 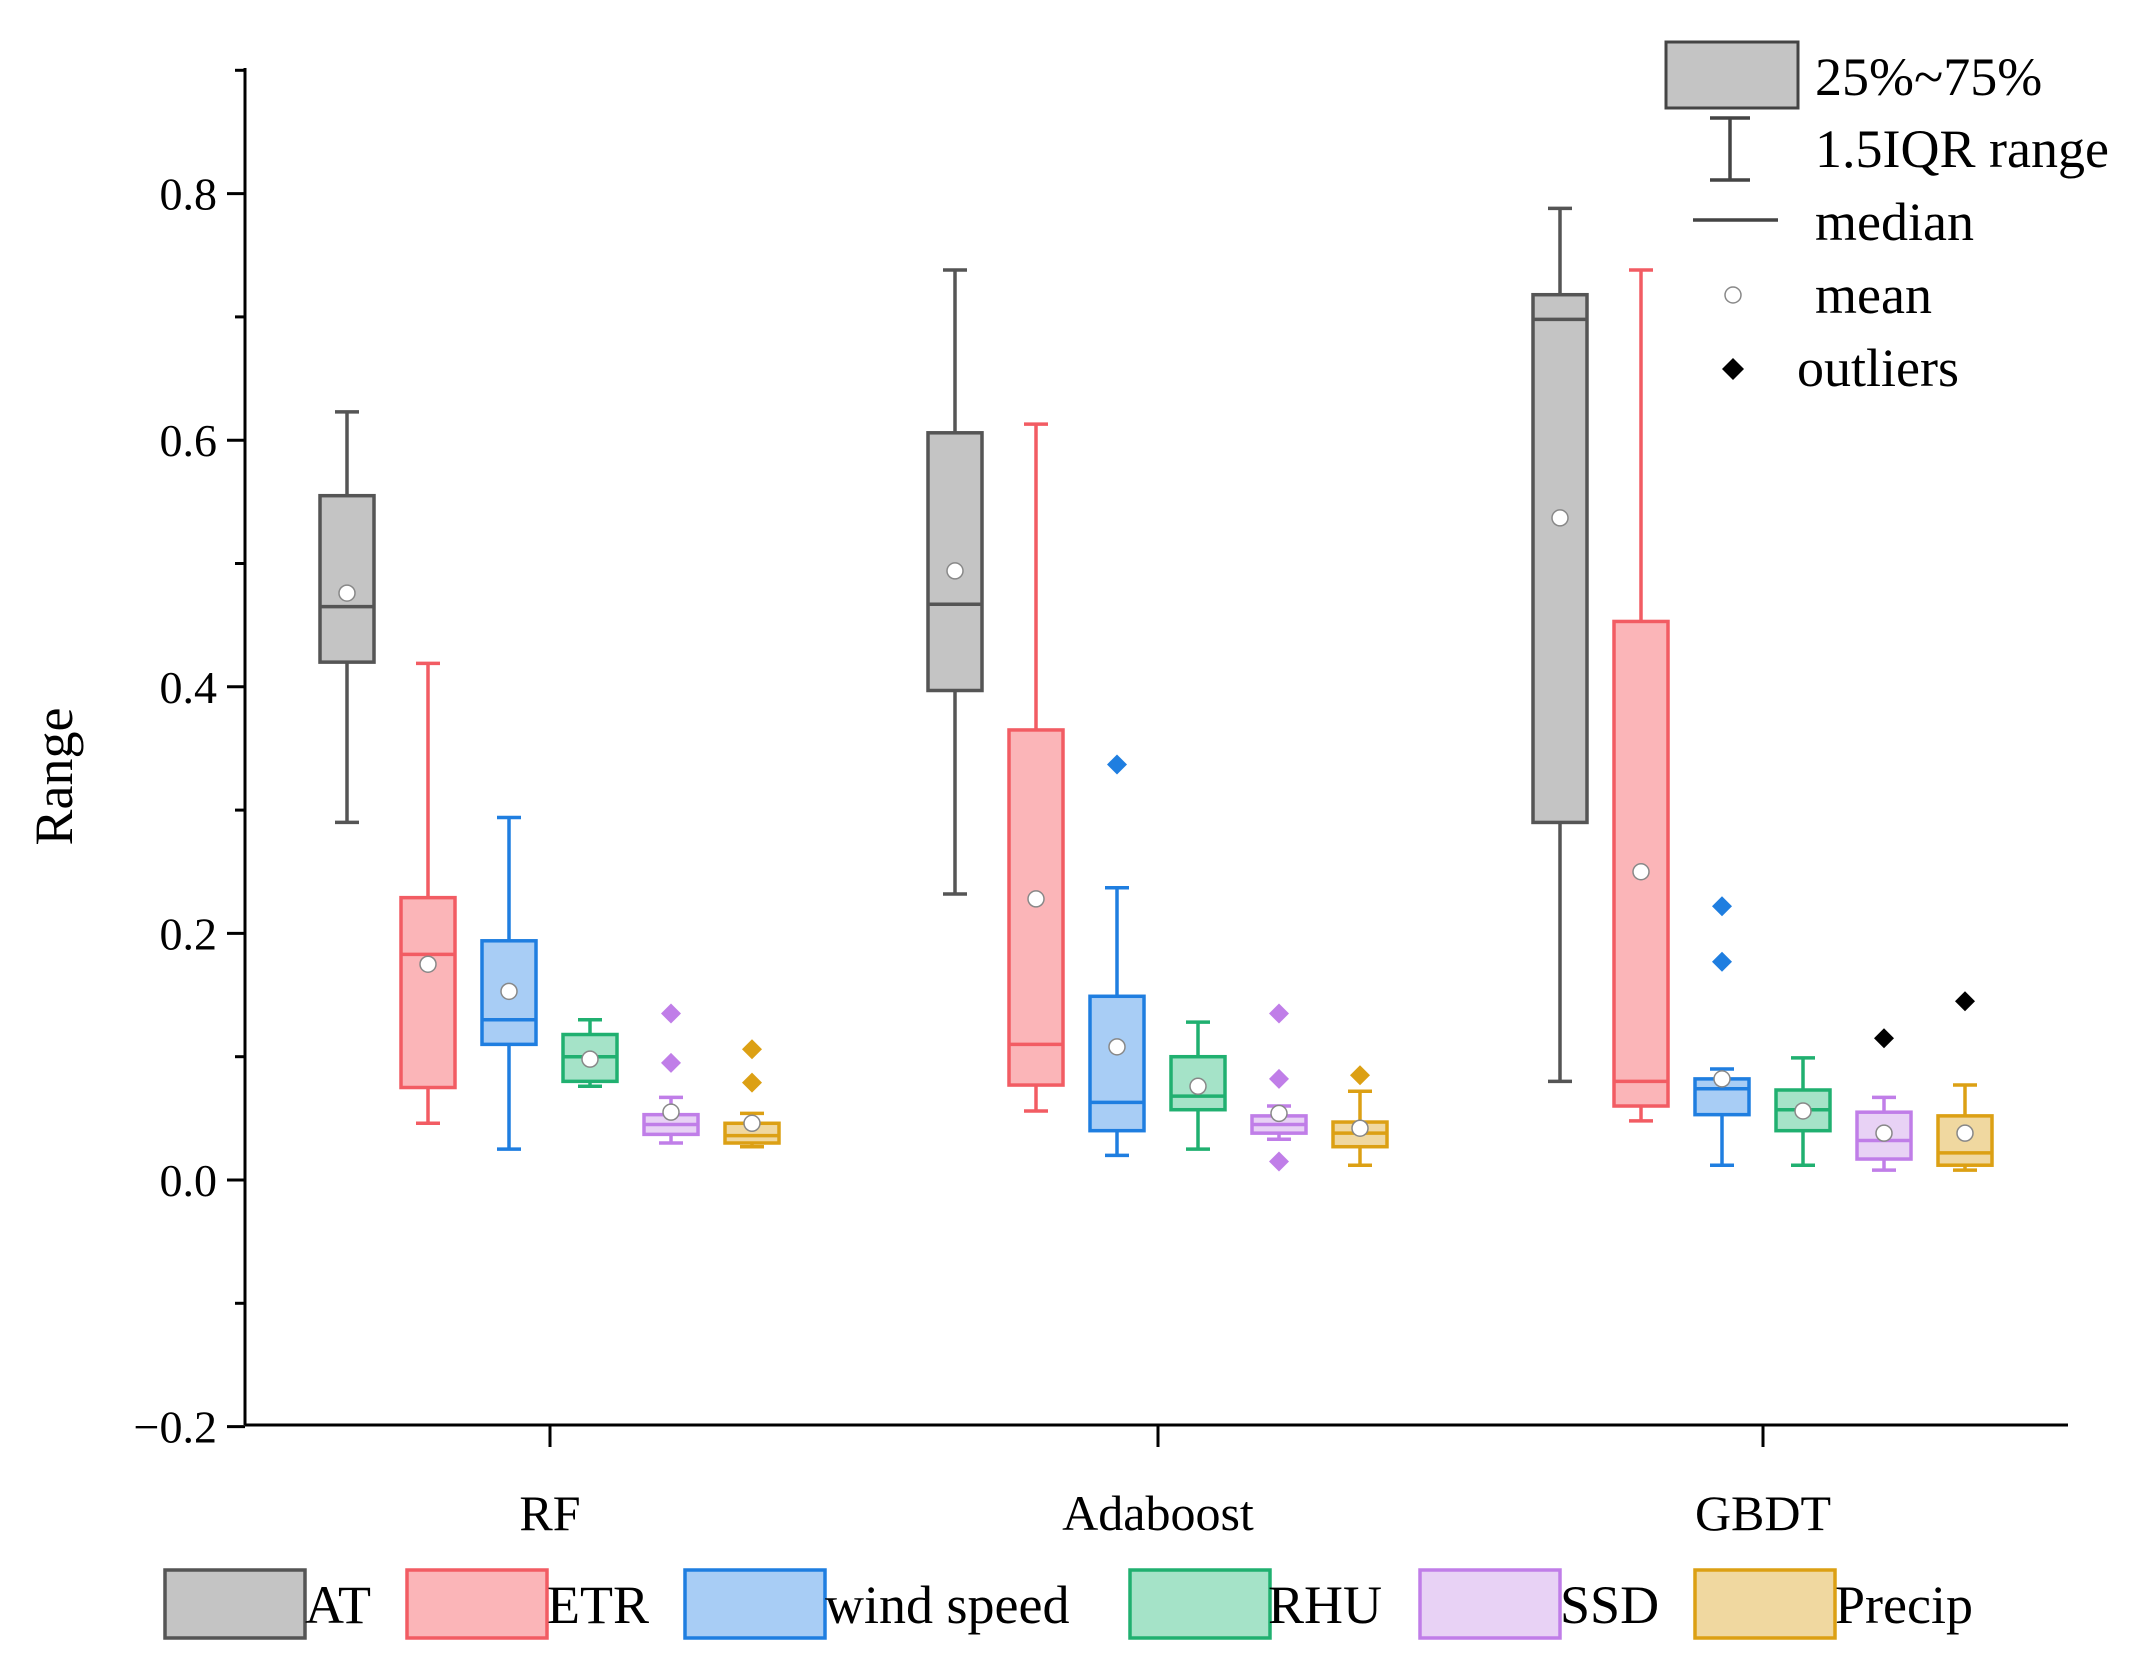 I want to click on legend-label-wind-speed: wind speed, so click(x=947, y=1605).